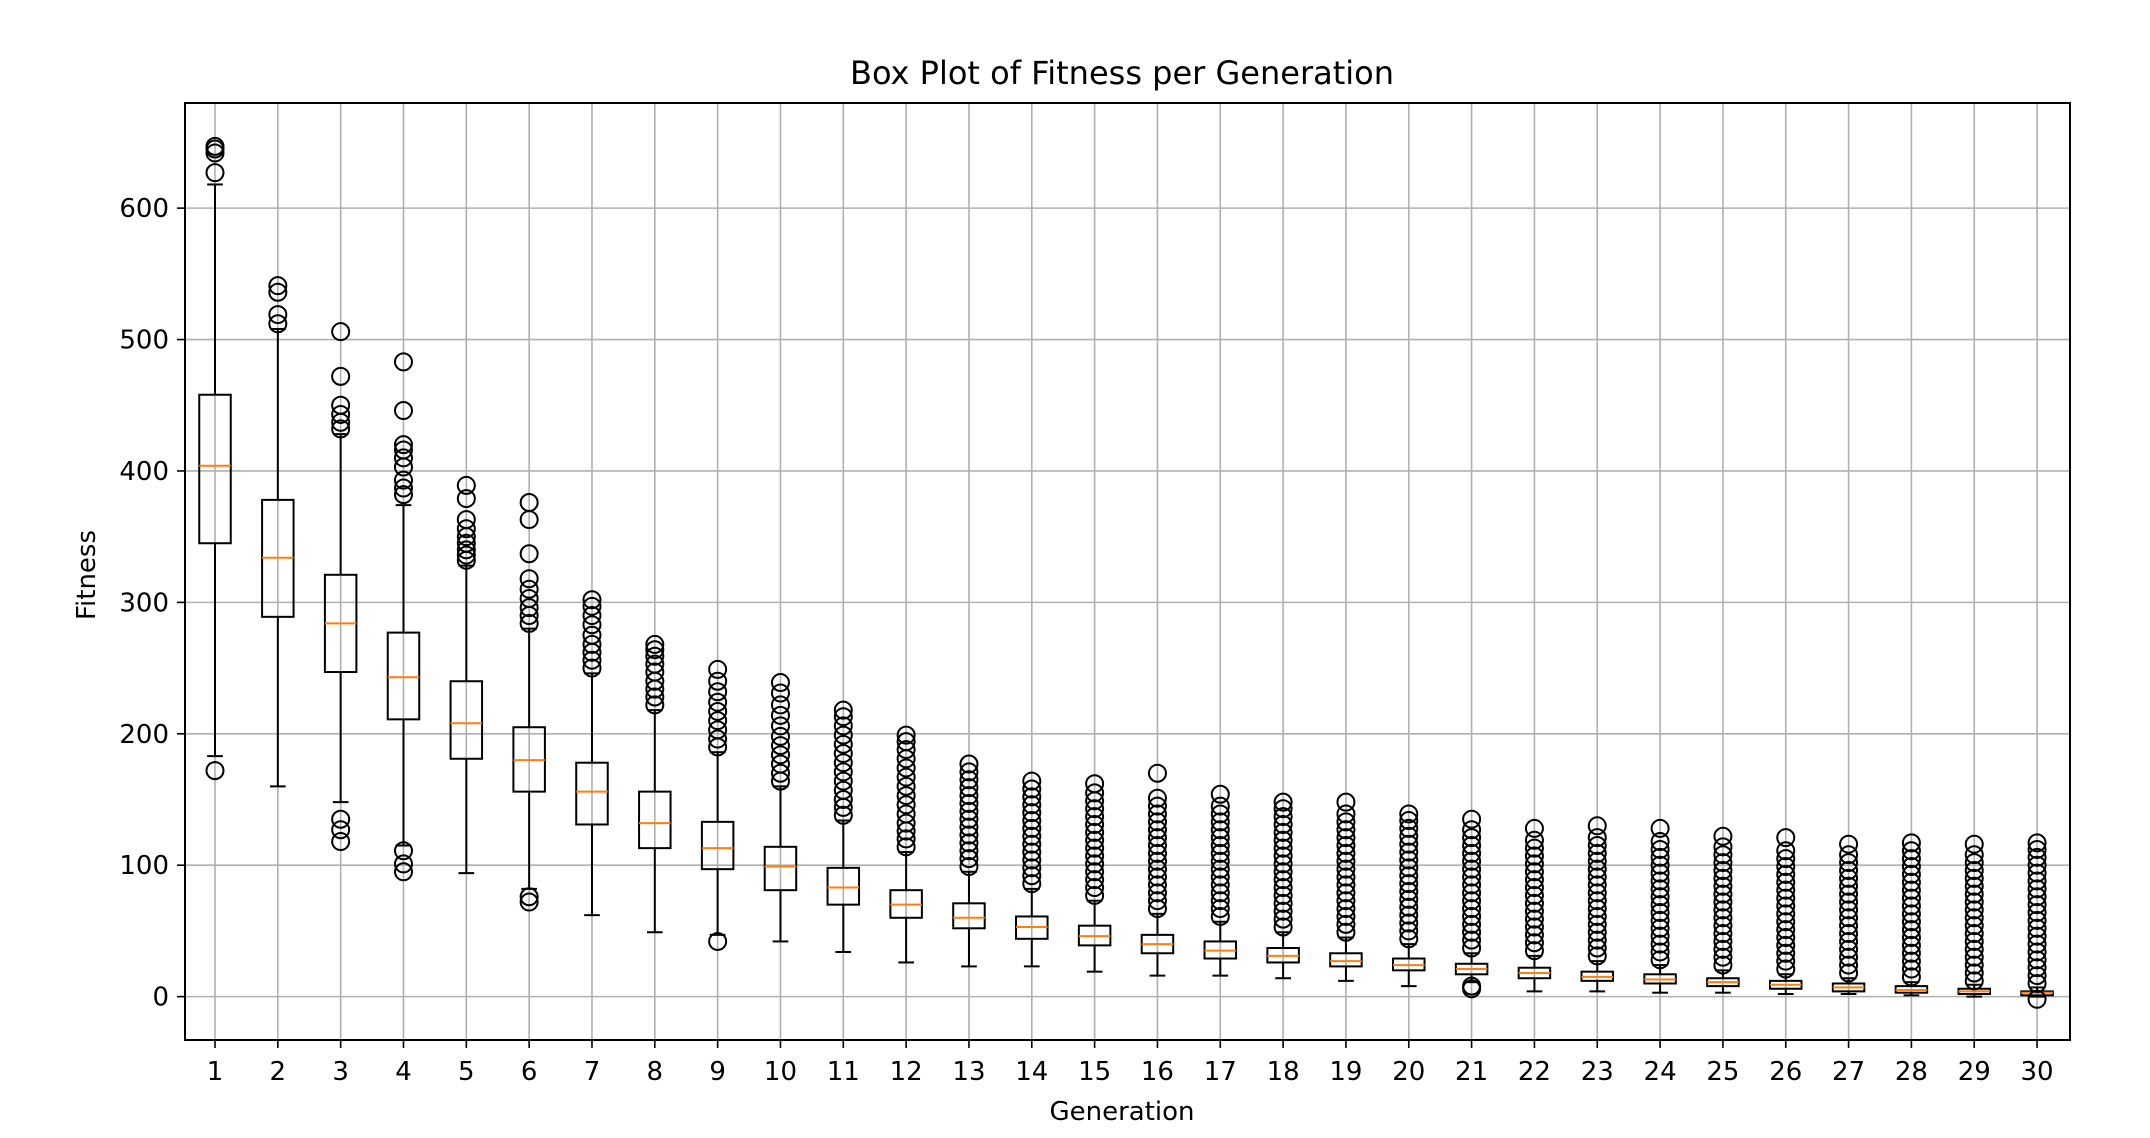  Describe the element at coordinates (843, 1072) in the screenshot. I see `x-tick-label: 11` at that location.